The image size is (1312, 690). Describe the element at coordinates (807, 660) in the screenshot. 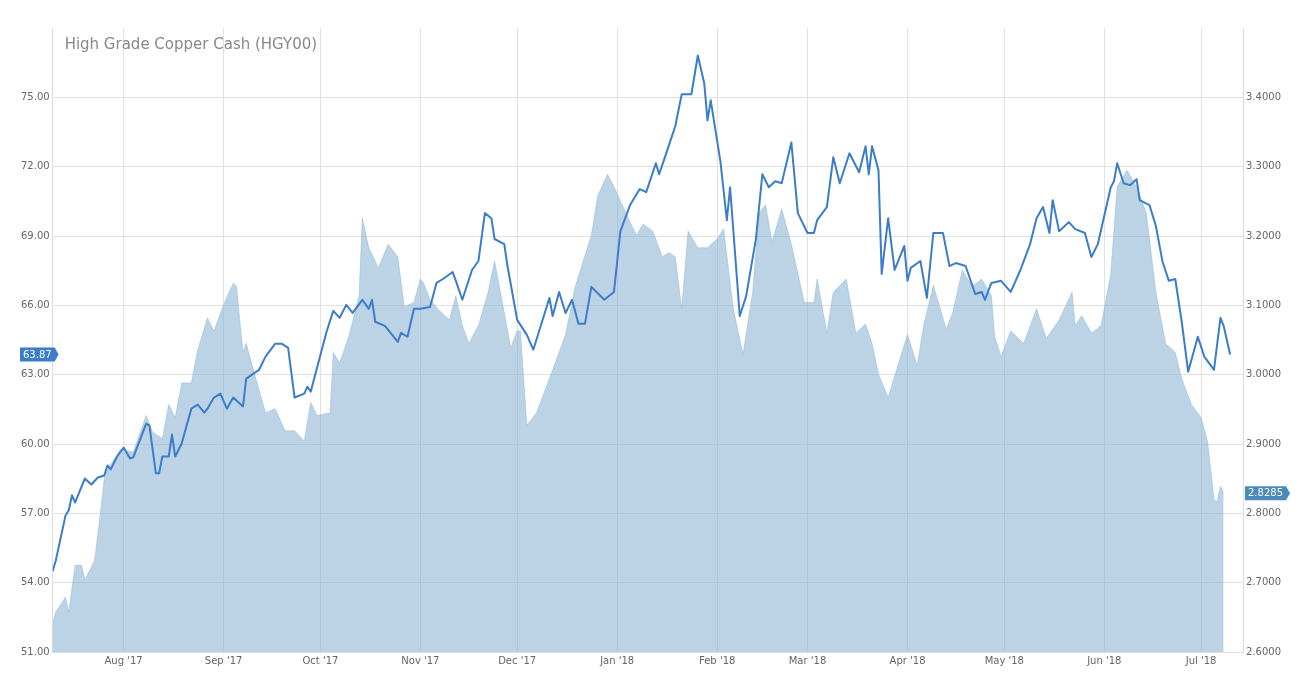

I see `x-tick-label: Mar '18` at that location.